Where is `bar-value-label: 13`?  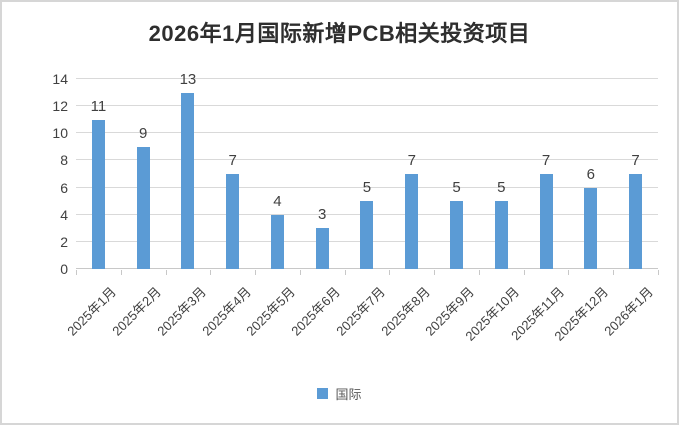 bar-value-label: 13 is located at coordinates (188, 79).